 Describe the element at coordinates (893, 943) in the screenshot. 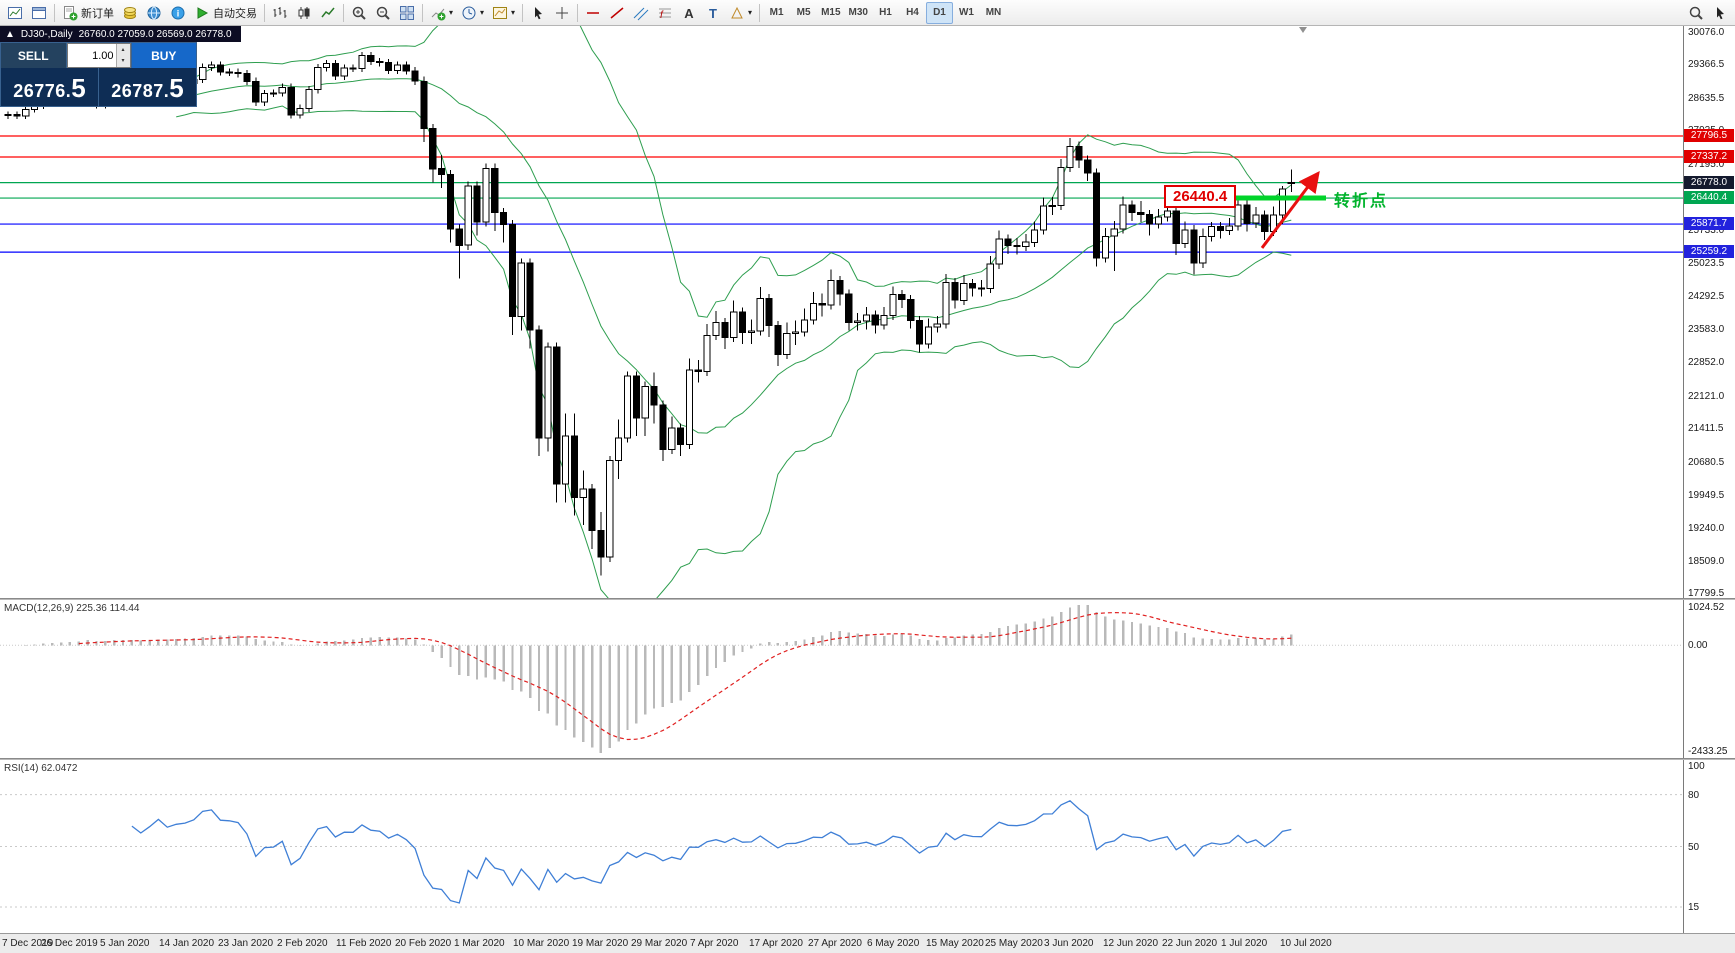

I see `date-axis-label: 6 May 2020` at that location.